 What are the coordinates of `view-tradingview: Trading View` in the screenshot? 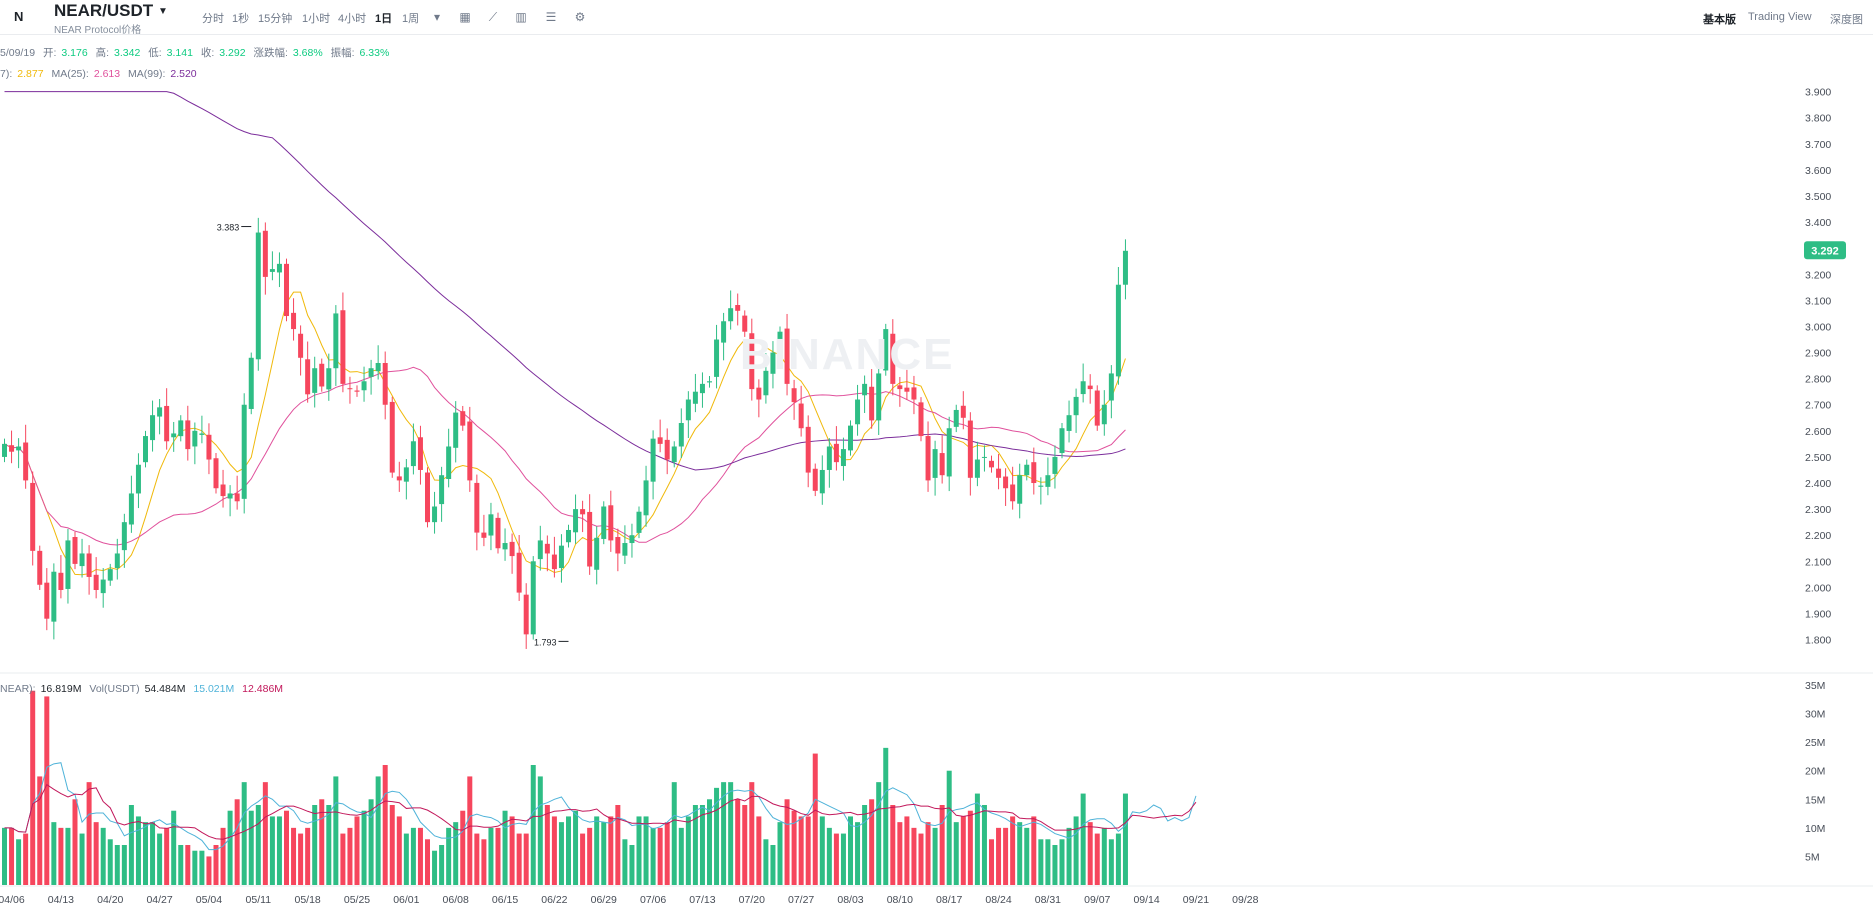 It's located at (1780, 17).